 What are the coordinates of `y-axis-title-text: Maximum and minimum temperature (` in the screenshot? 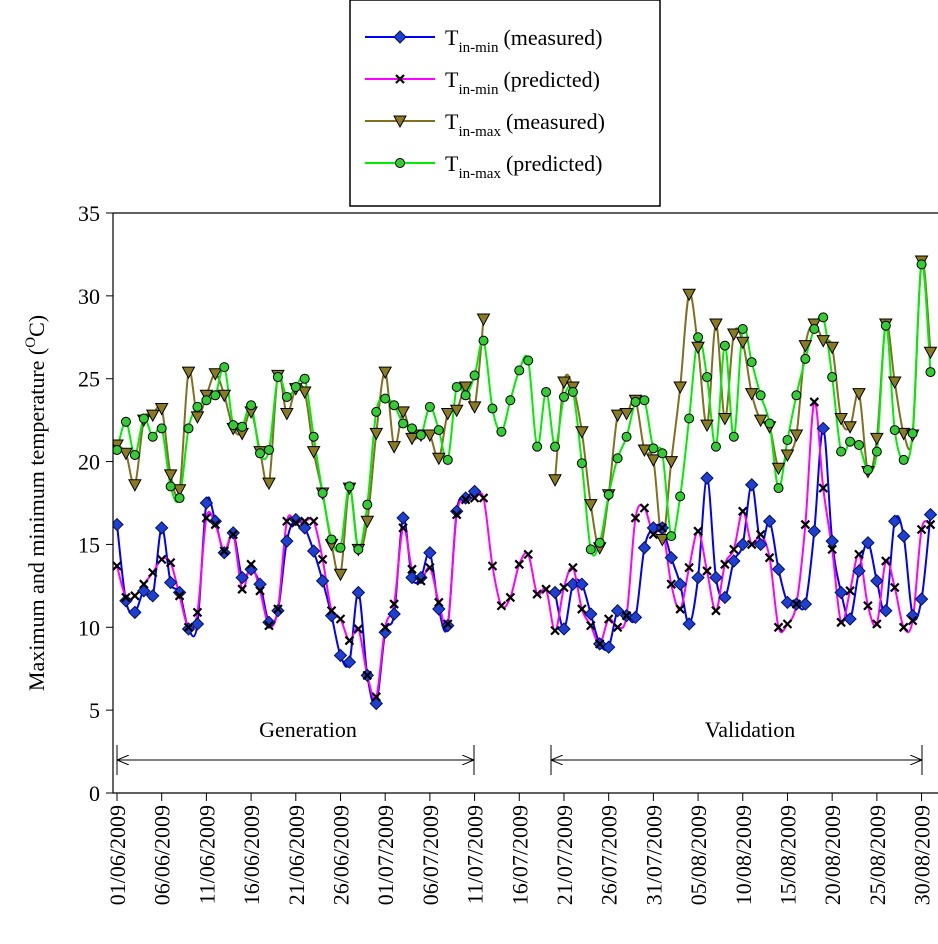 It's located at (36, 519).